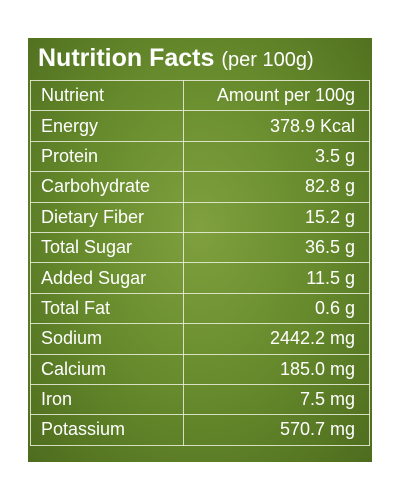 The width and height of the screenshot is (400, 500). I want to click on column-header: Amount per 100g, so click(276, 95).